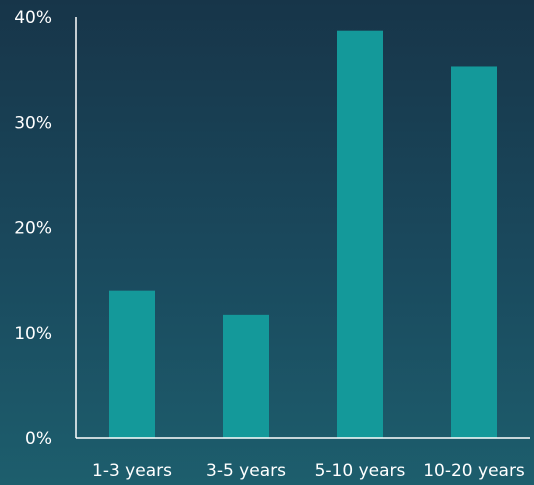  What do you see at coordinates (132, 471) in the screenshot?
I see `x-category-label: 1-3 years` at bounding box center [132, 471].